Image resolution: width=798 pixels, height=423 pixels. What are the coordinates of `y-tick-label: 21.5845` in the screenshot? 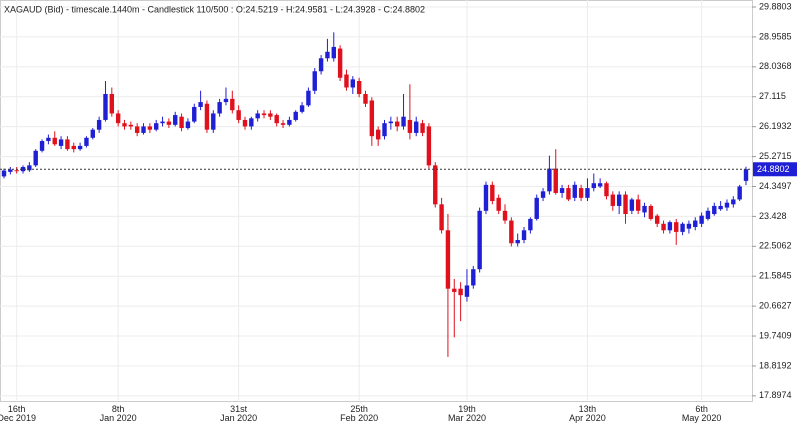 It's located at (775, 276).